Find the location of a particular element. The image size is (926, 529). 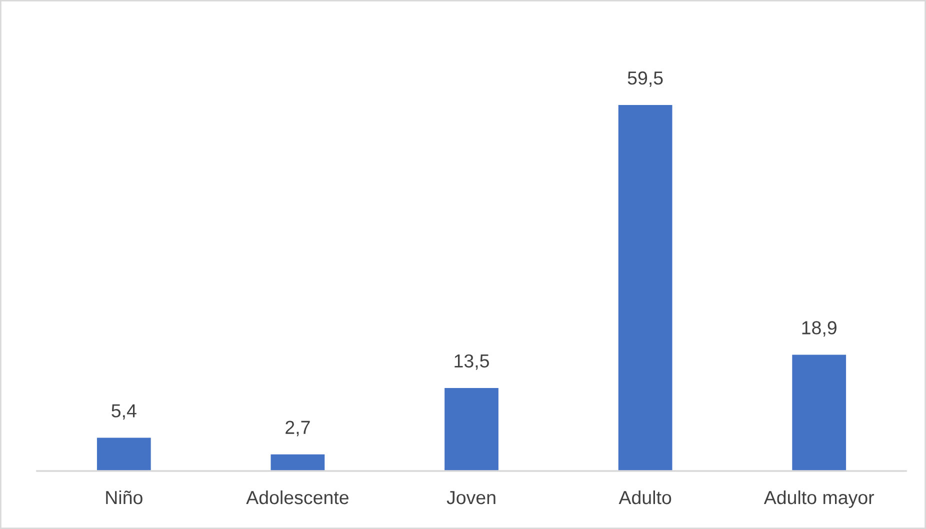

x-tick-label: Niño is located at coordinates (124, 497).